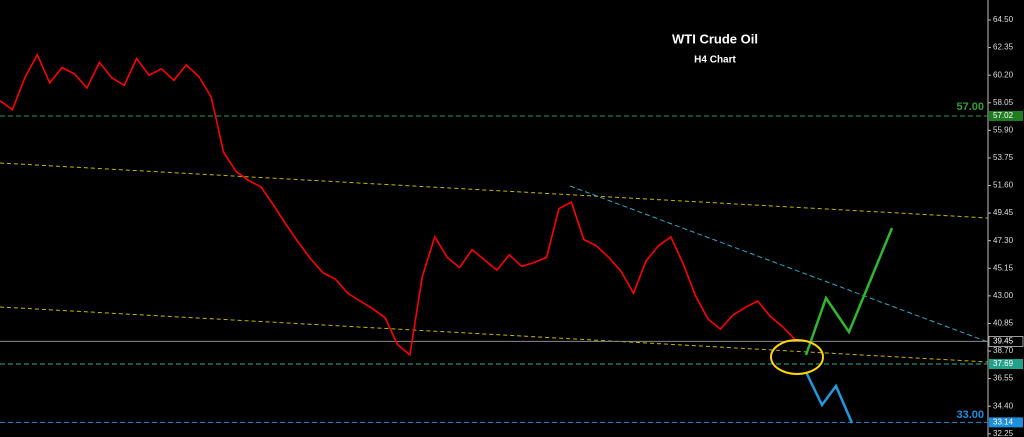 Image resolution: width=1024 pixels, height=437 pixels. What do you see at coordinates (1003, 295) in the screenshot?
I see `y-tick-label: 43.00` at bounding box center [1003, 295].